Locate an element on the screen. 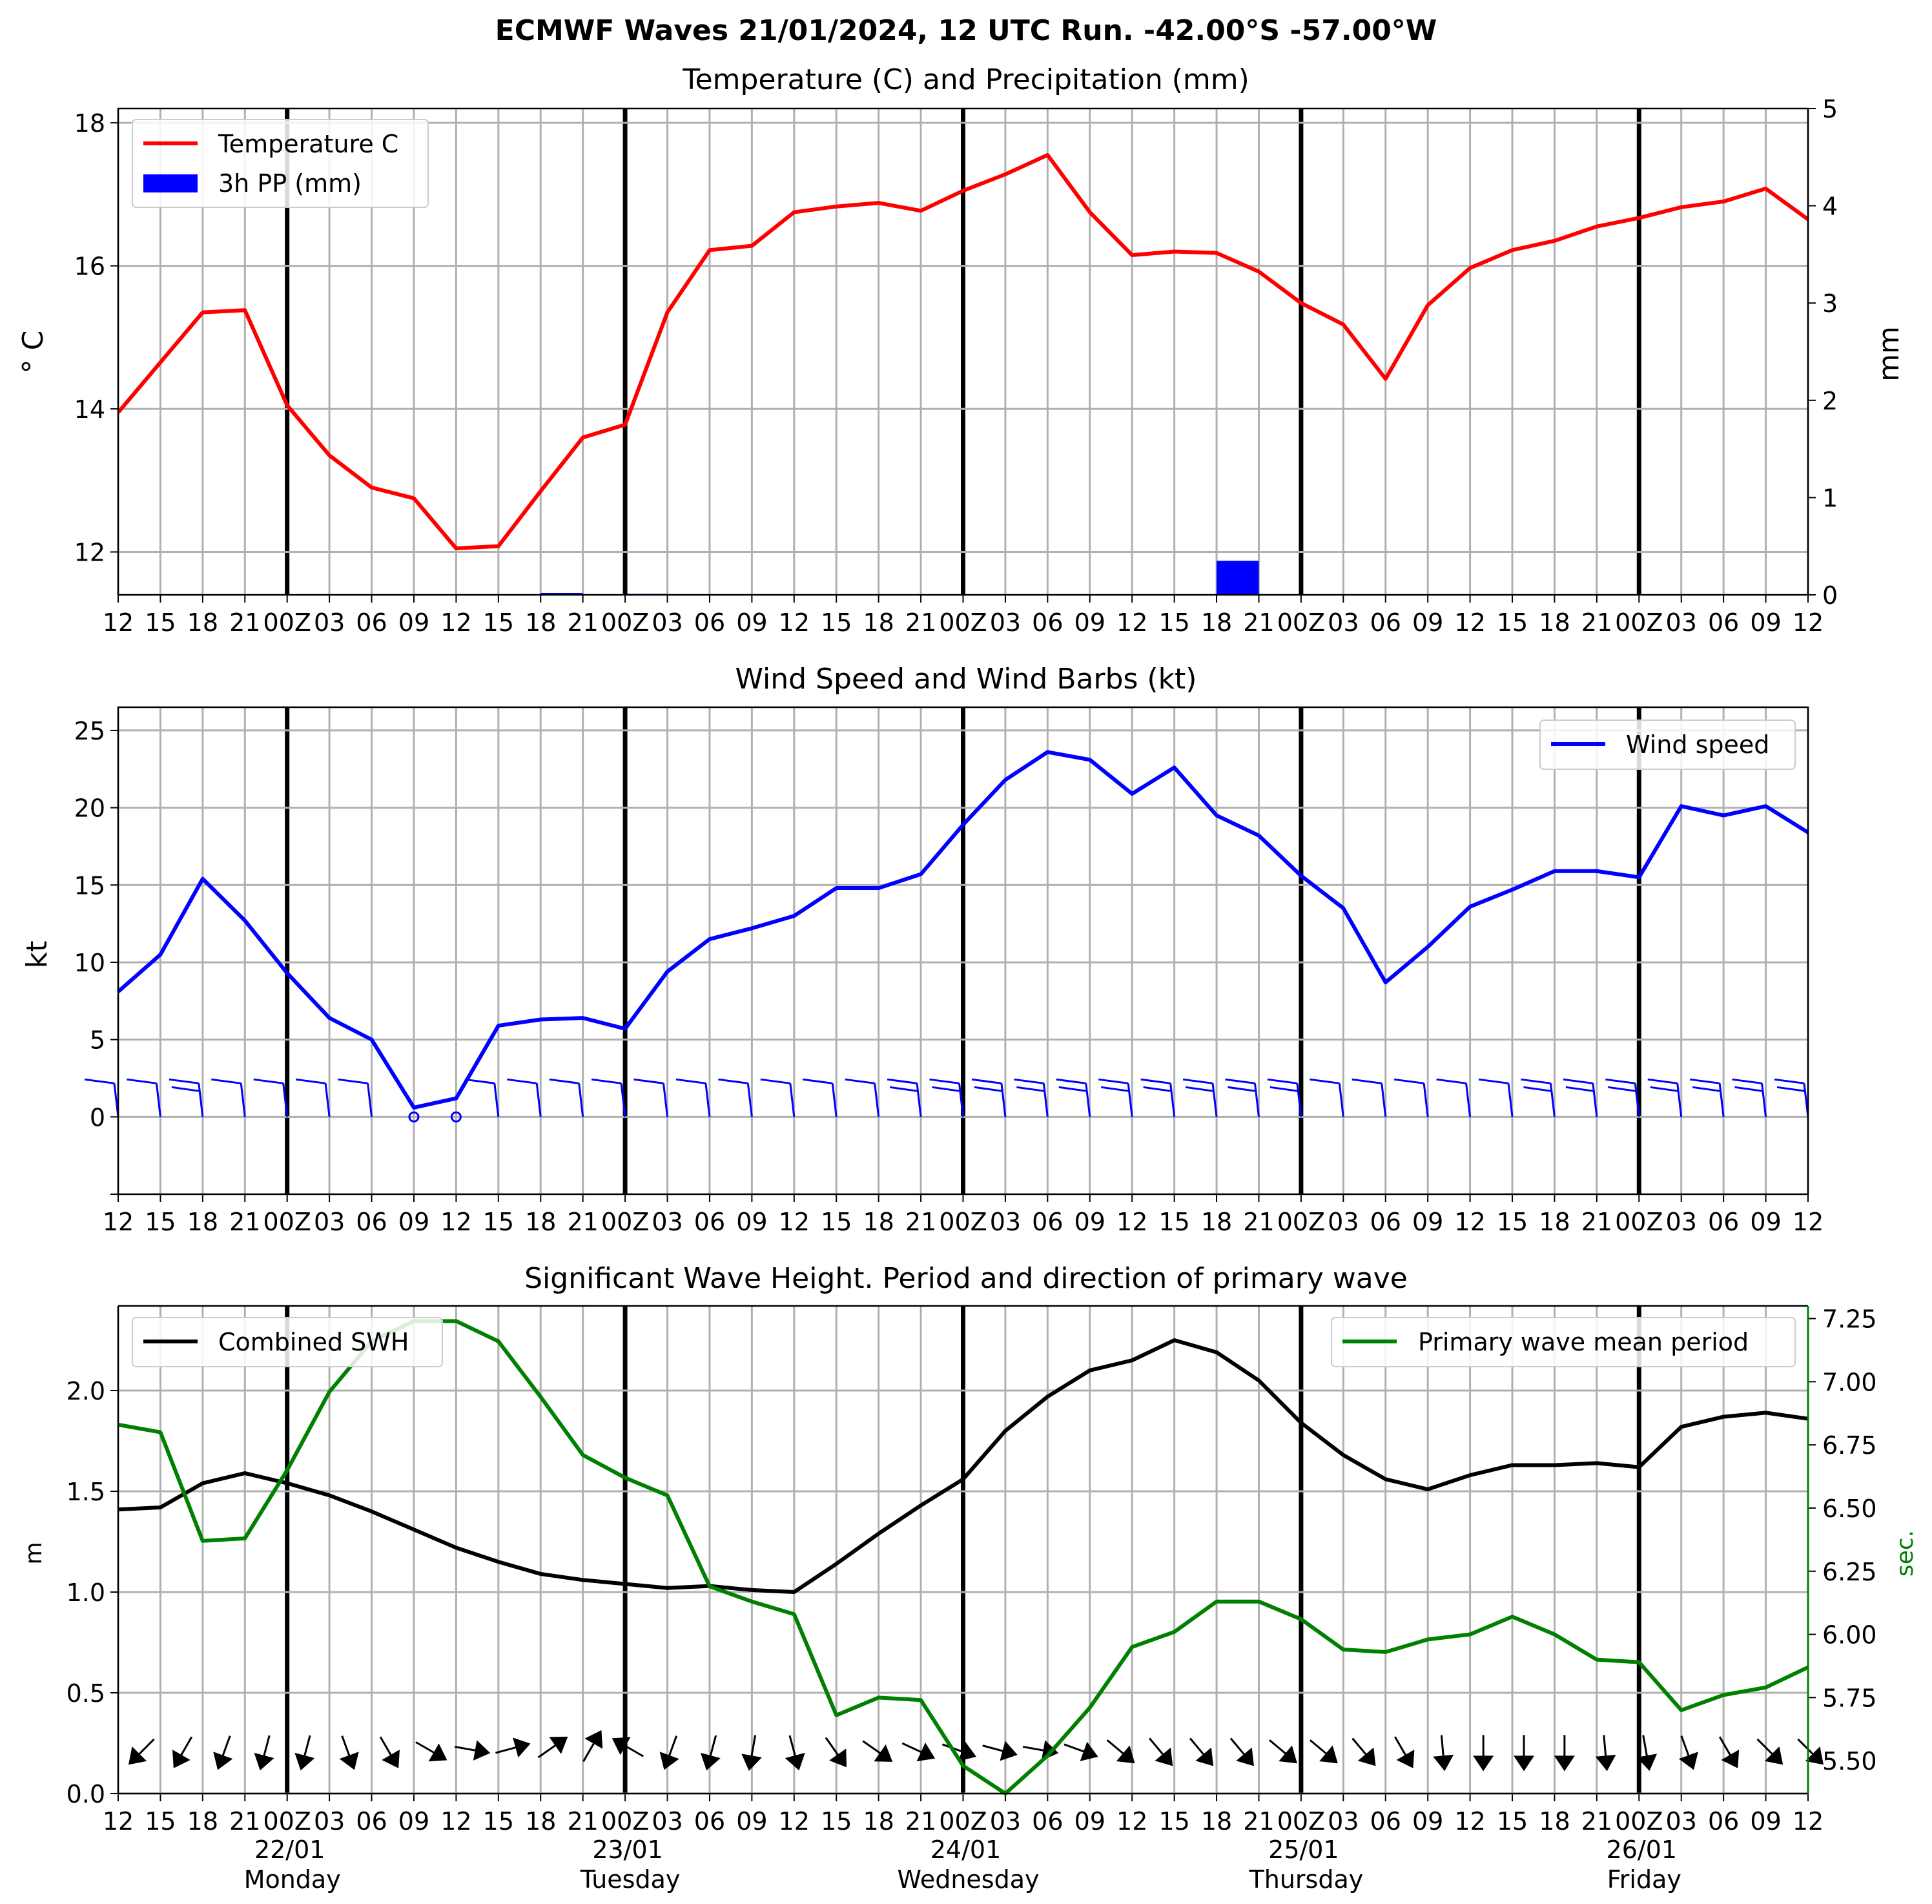 The height and width of the screenshot is (1904, 1932). y-tick-label: 12 is located at coordinates (89, 553).